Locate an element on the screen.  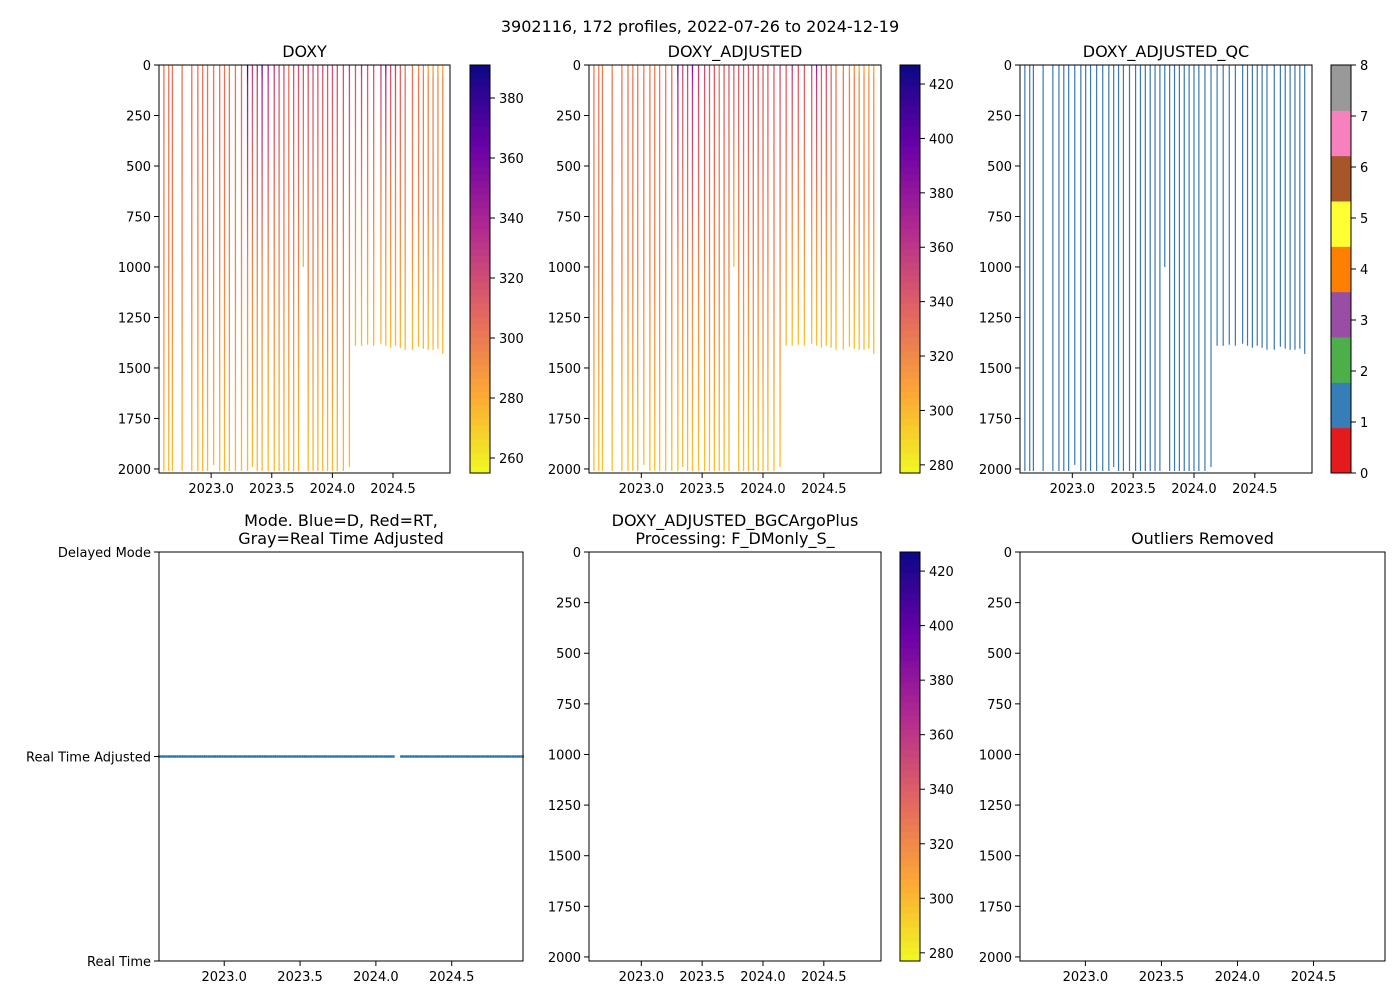
panel-title: Outliers Removed is located at coordinates (1202, 538).